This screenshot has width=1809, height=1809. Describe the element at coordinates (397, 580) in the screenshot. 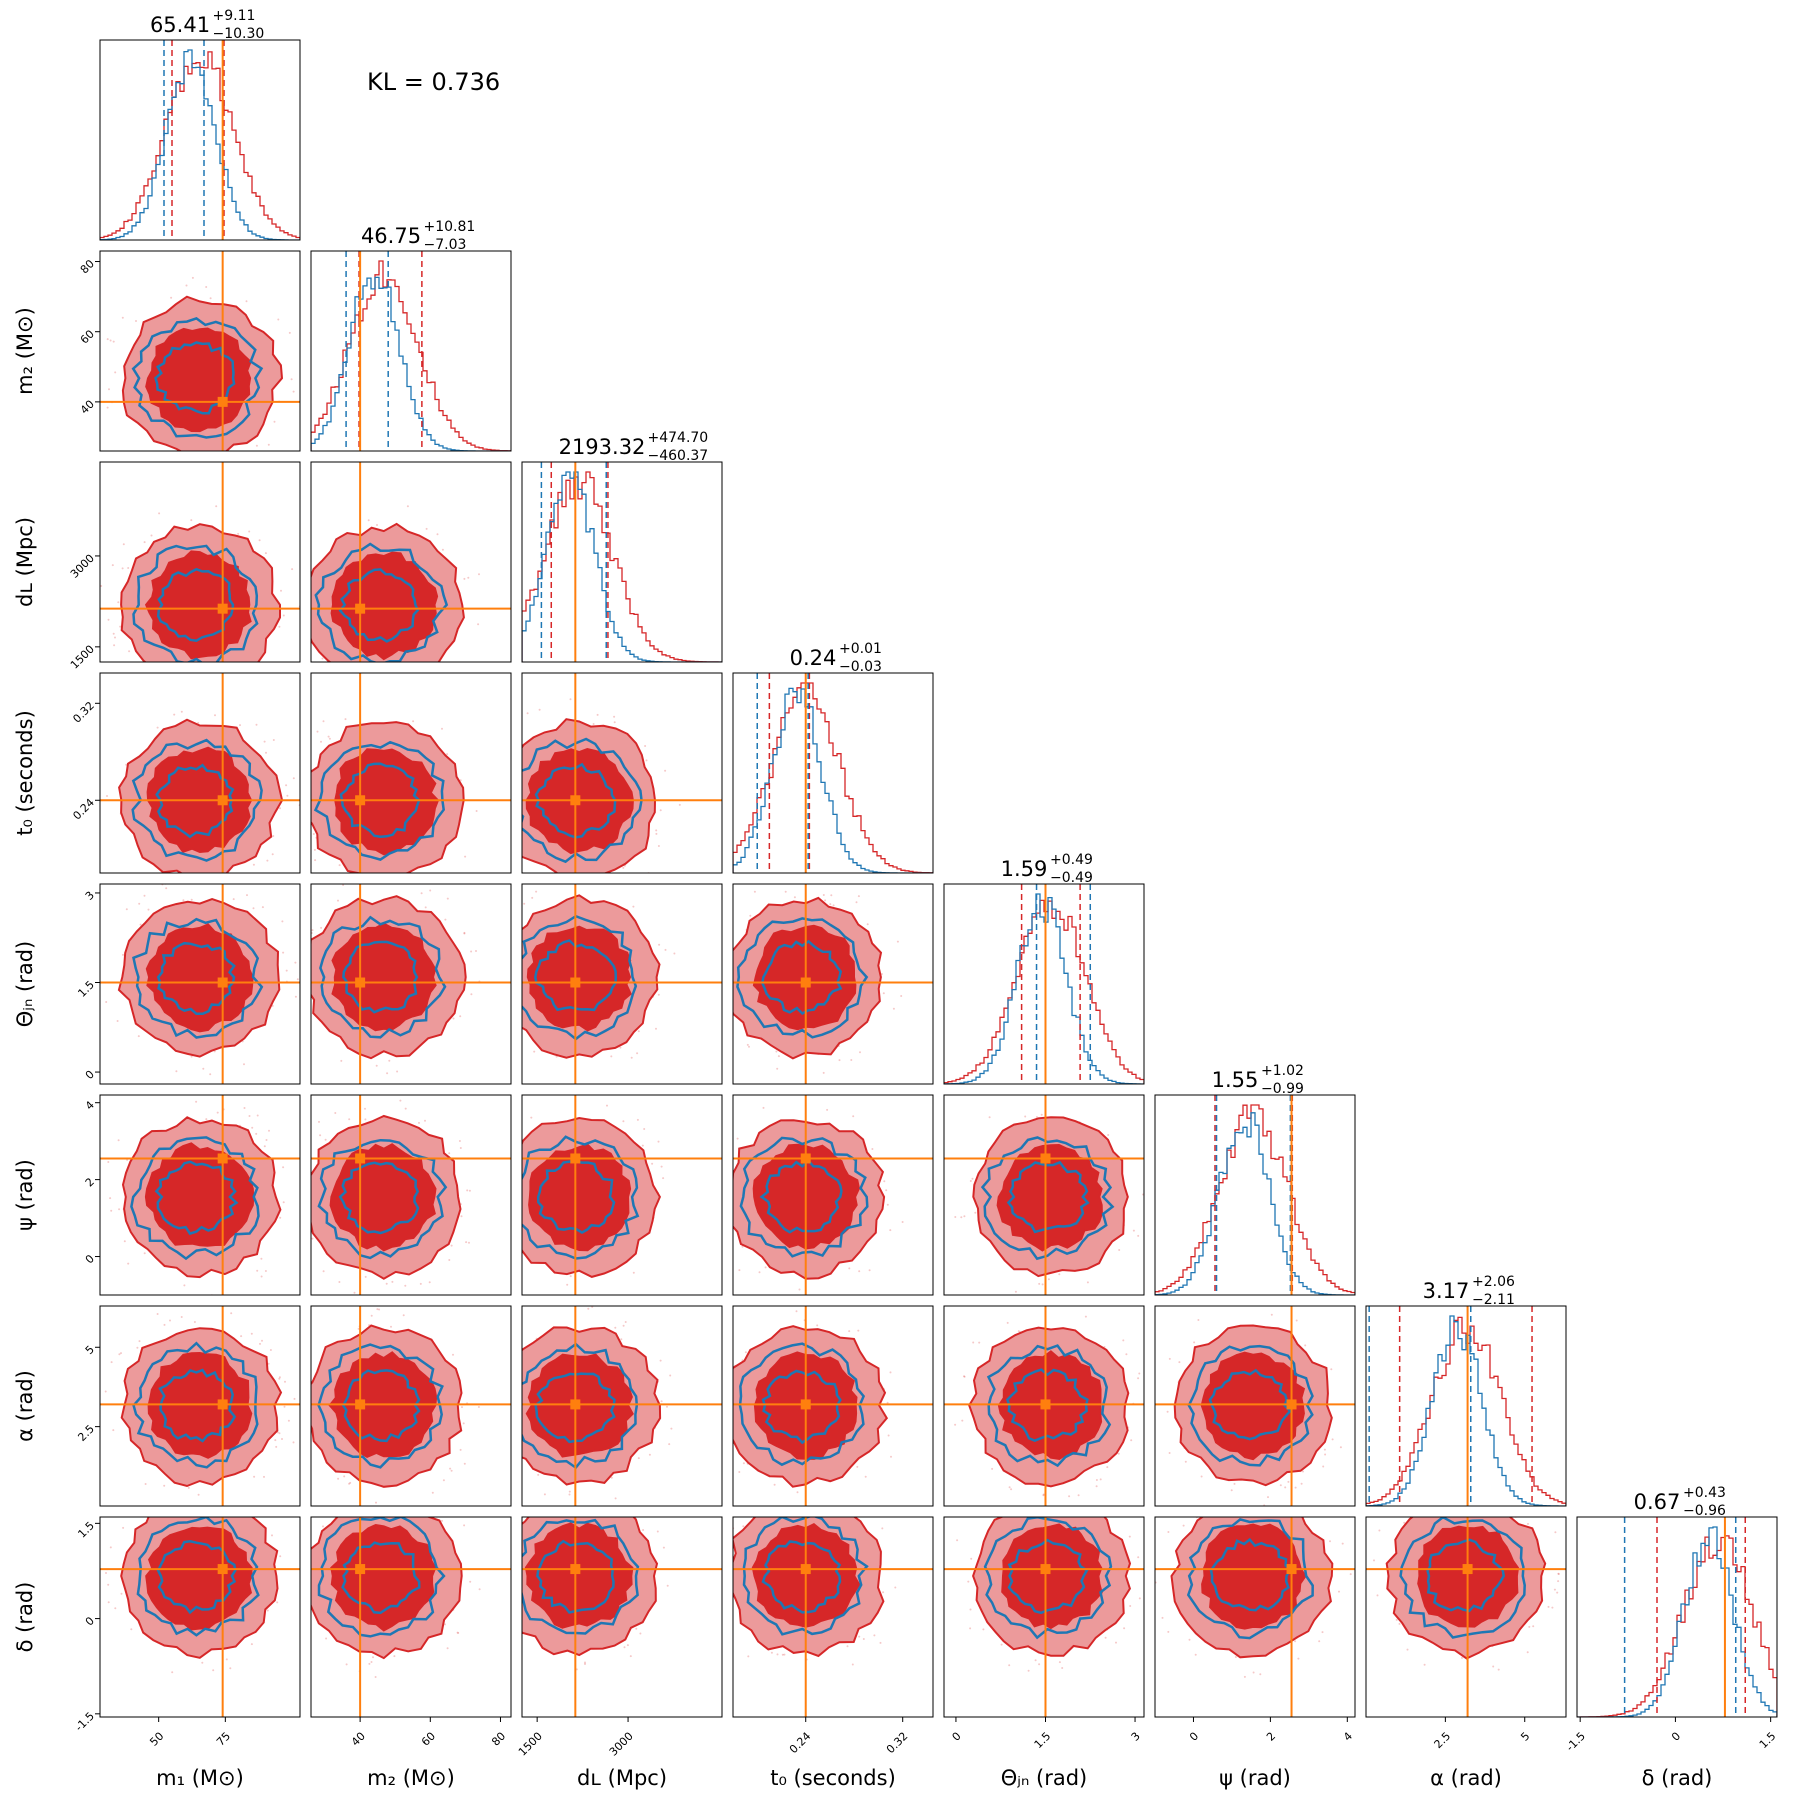

I see `panel-dL-vs-m2` at that location.